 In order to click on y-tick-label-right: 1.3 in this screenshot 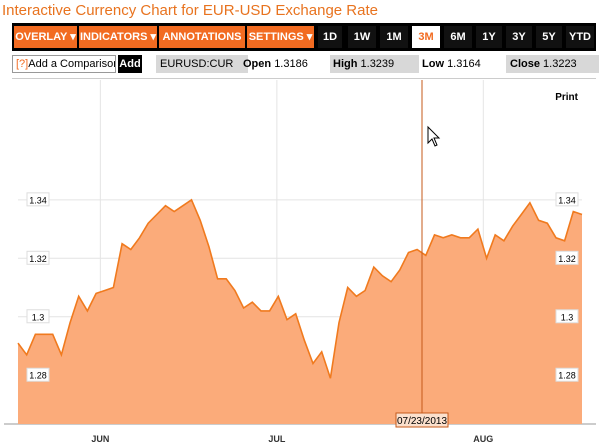, I will do `click(567, 316)`.